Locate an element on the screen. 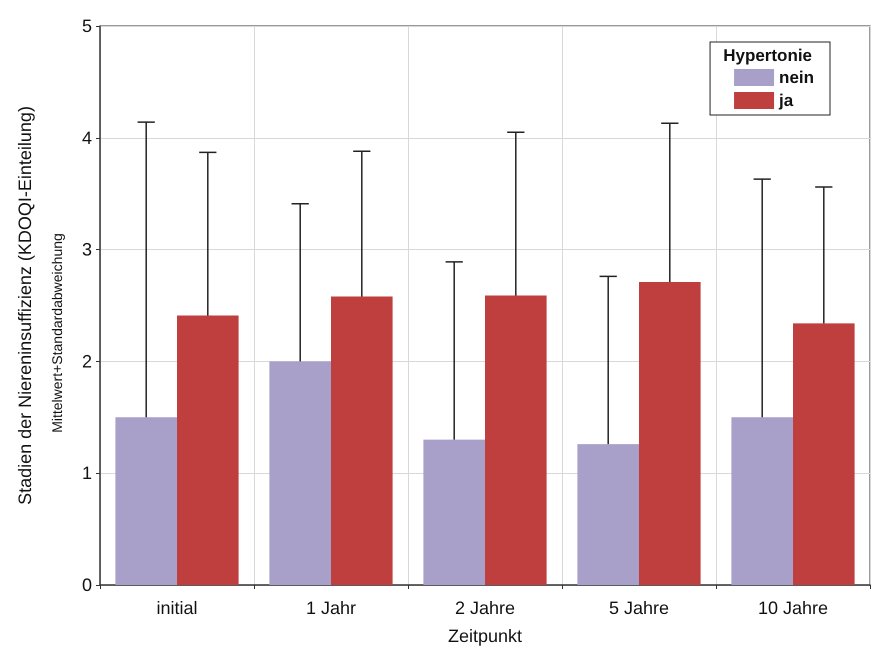 The width and height of the screenshot is (880, 666). text: Mittelwert+Standardabweichung is located at coordinates (57, 333).